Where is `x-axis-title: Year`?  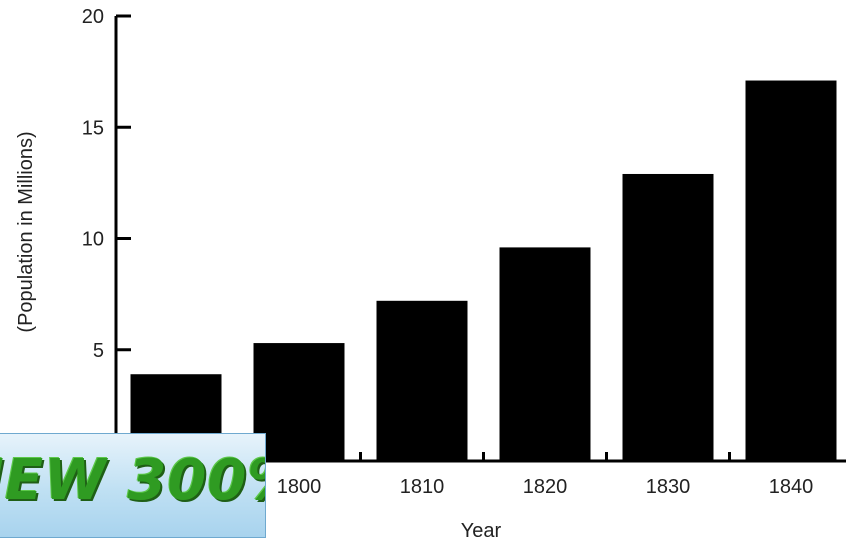
x-axis-title: Year is located at coordinates (481, 531).